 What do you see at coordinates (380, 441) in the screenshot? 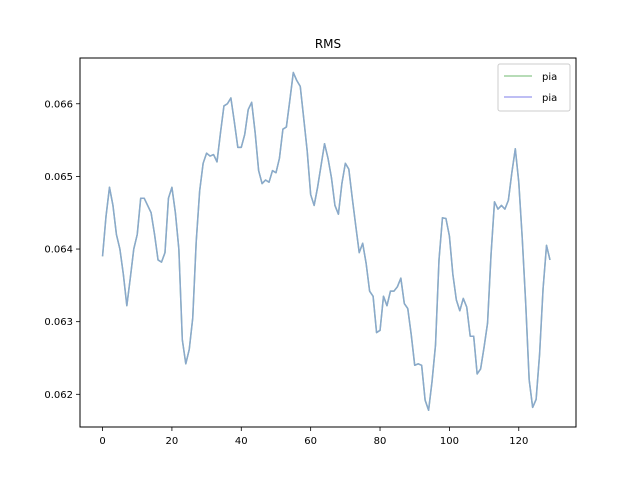
I see `x-tick-label: 80` at bounding box center [380, 441].